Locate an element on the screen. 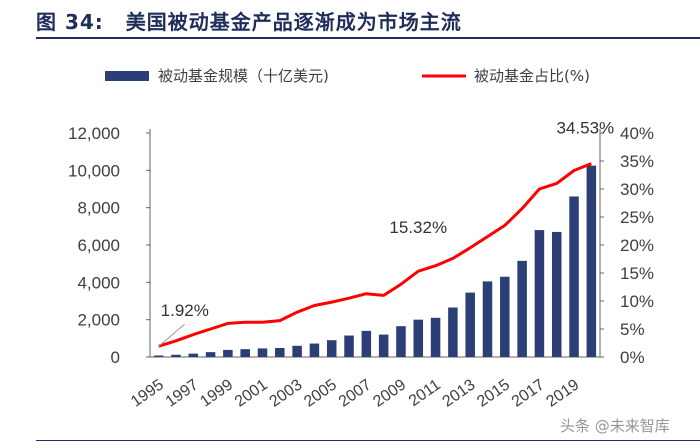 The image size is (700, 448). bar-2001 is located at coordinates (262, 352).